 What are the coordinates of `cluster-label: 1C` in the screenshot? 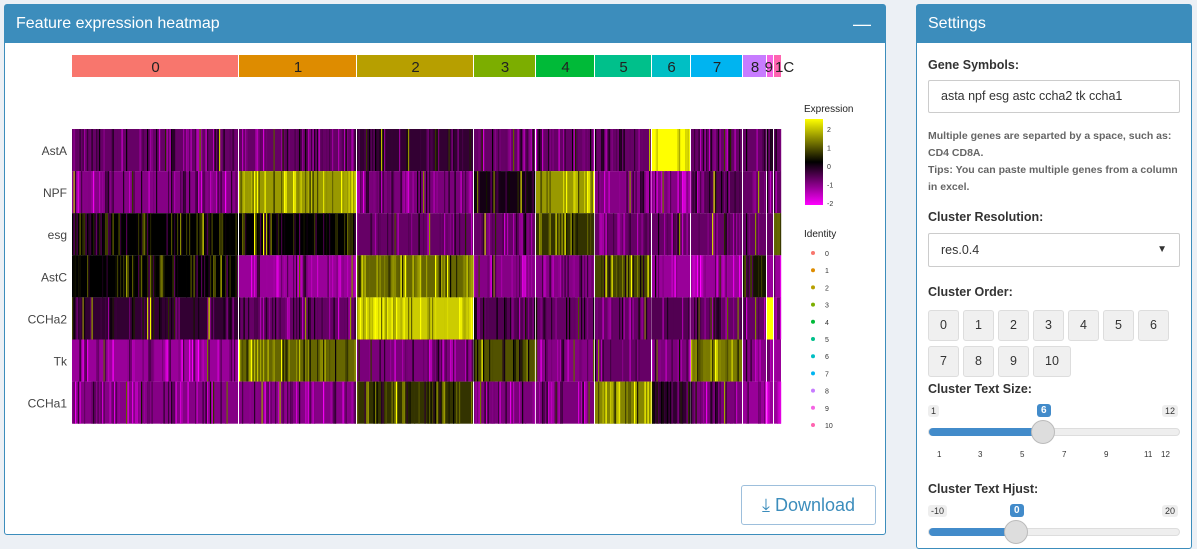 It's located at (784, 67).